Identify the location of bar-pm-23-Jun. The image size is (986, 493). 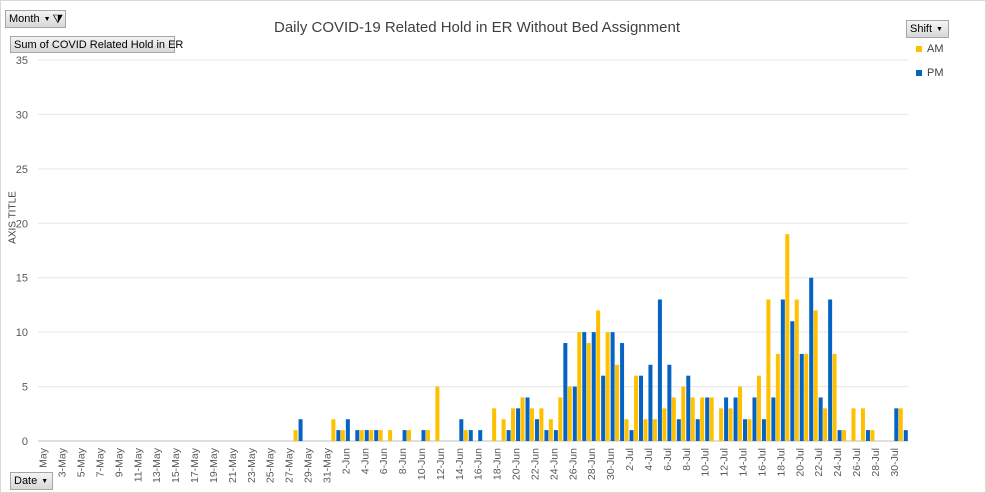
(546, 435).